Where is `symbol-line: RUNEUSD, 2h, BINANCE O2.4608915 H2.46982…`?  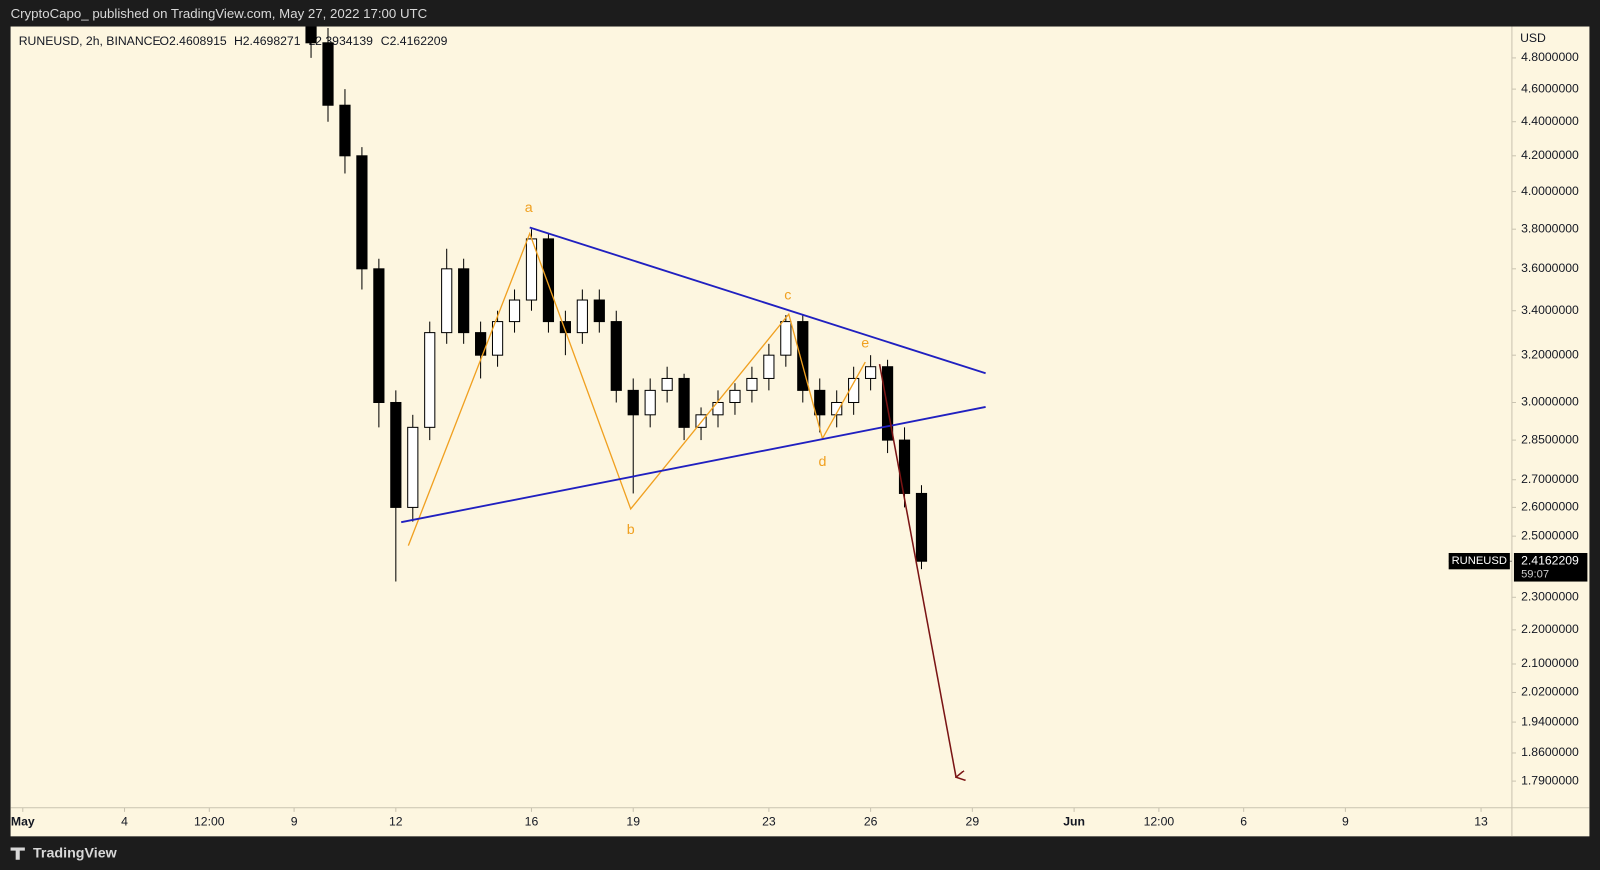 symbol-line: RUNEUSD, 2h, BINANCE O2.4608915 H2.46982… is located at coordinates (233, 41).